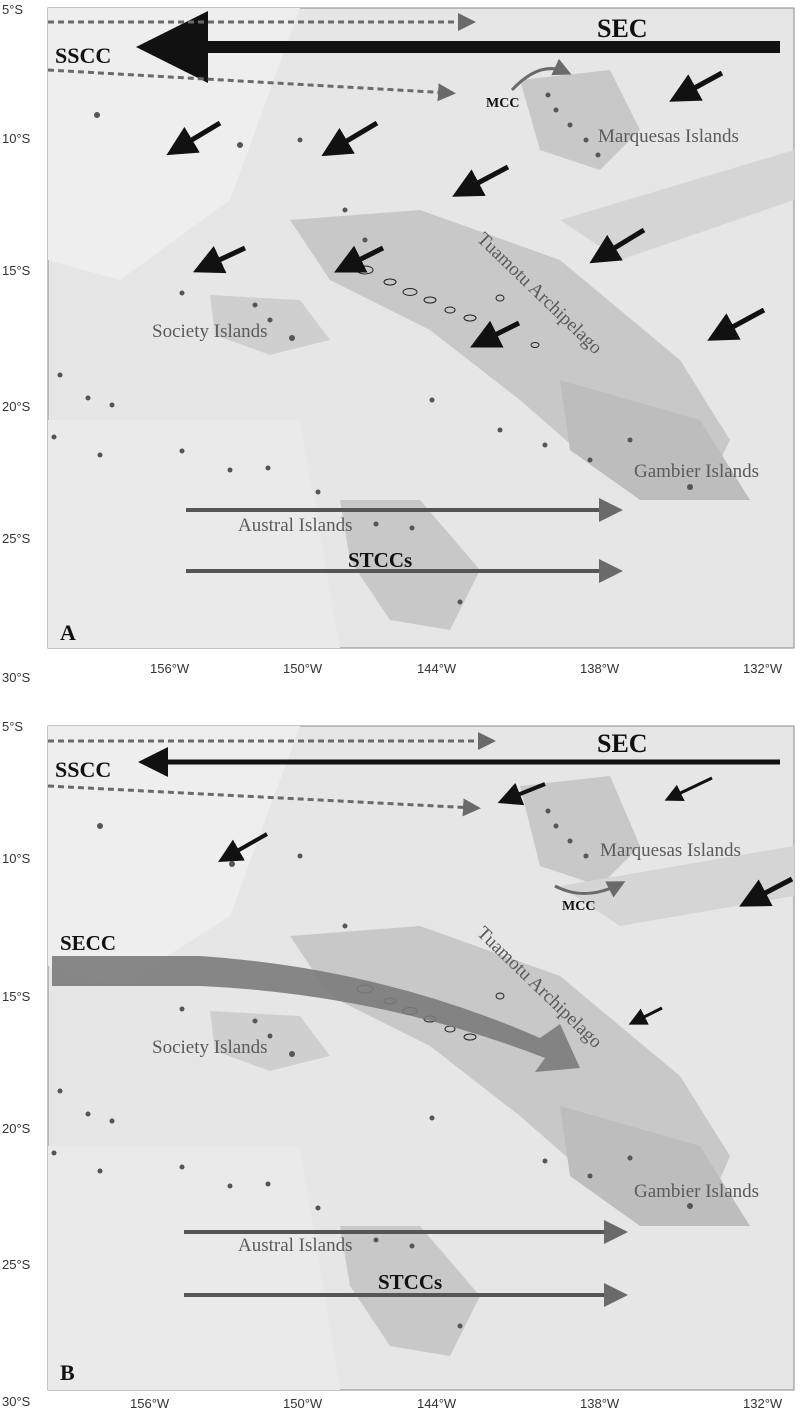 This screenshot has height=1412, width=807. I want to click on light-ocean-b1, so click(174, 856).